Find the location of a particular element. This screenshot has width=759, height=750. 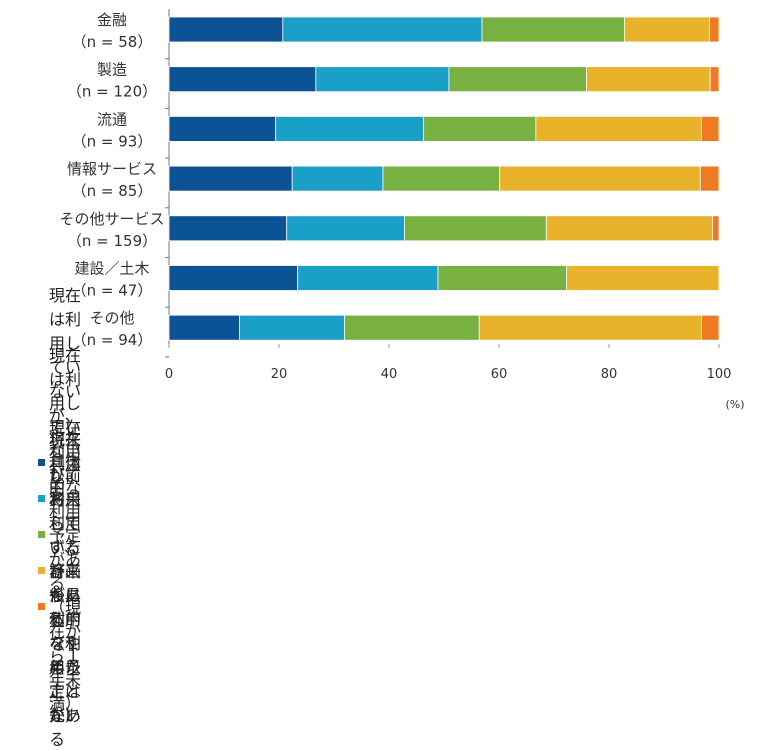

legend-item: 以前利用していたが、後に利用をやめたことがある is located at coordinates (59, 607).